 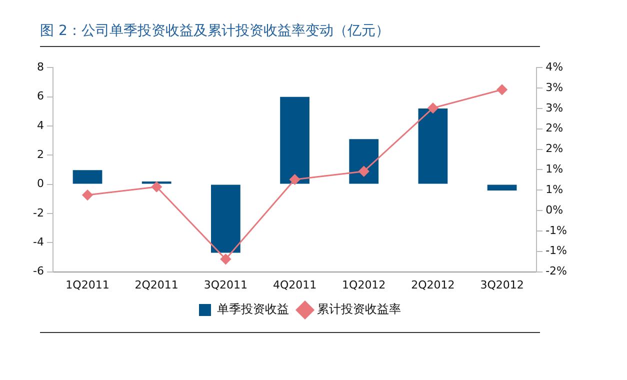 I want to click on y2-tick-label: 0%, so click(x=555, y=209).